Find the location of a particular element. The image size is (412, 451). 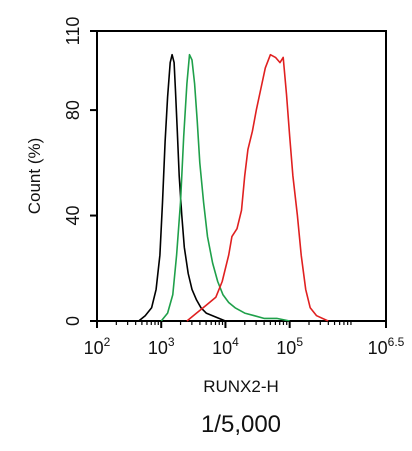

y-tick-label: 110 is located at coordinates (73, 31).